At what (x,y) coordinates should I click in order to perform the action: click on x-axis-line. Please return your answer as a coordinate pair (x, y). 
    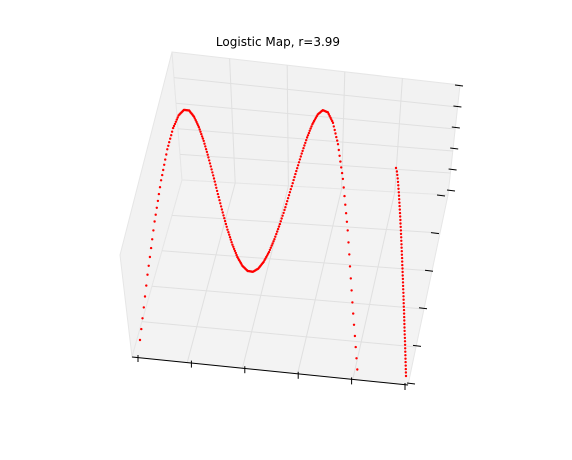
    Looking at the image, I should click on (270, 371).